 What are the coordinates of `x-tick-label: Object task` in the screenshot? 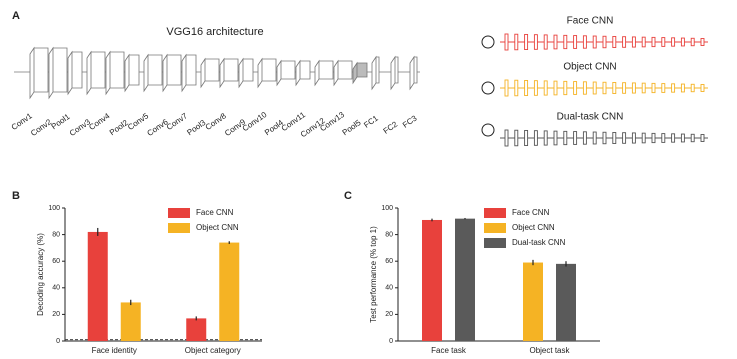 It's located at (549, 350).